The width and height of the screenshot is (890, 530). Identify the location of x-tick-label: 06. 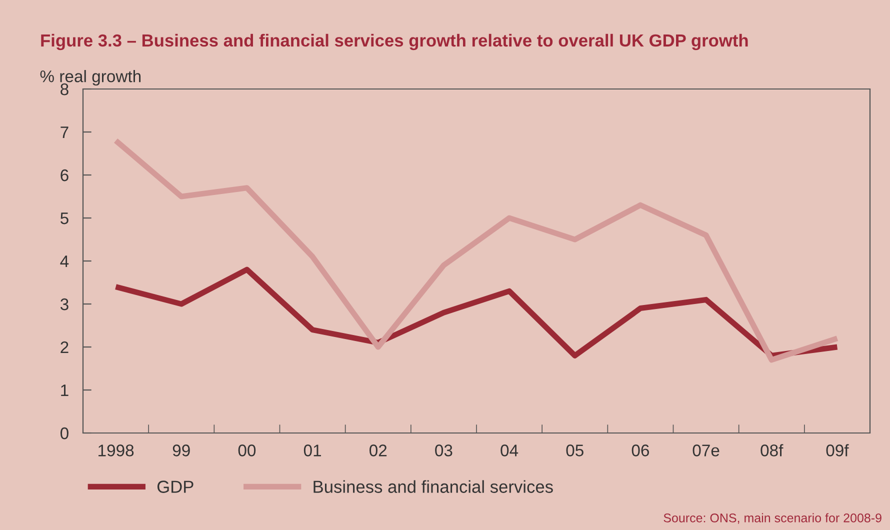
(640, 450).